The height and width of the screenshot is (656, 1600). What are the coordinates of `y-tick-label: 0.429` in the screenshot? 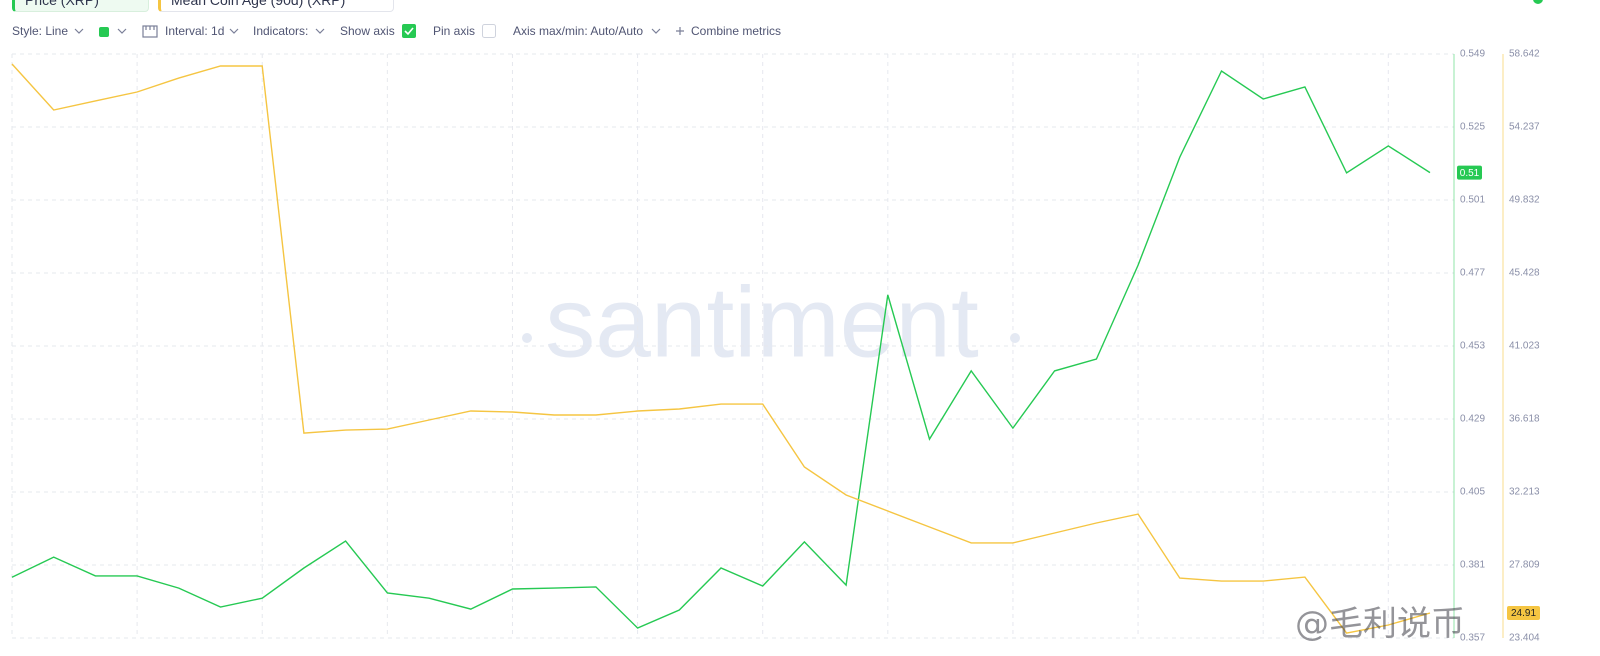 It's located at (1472, 419).